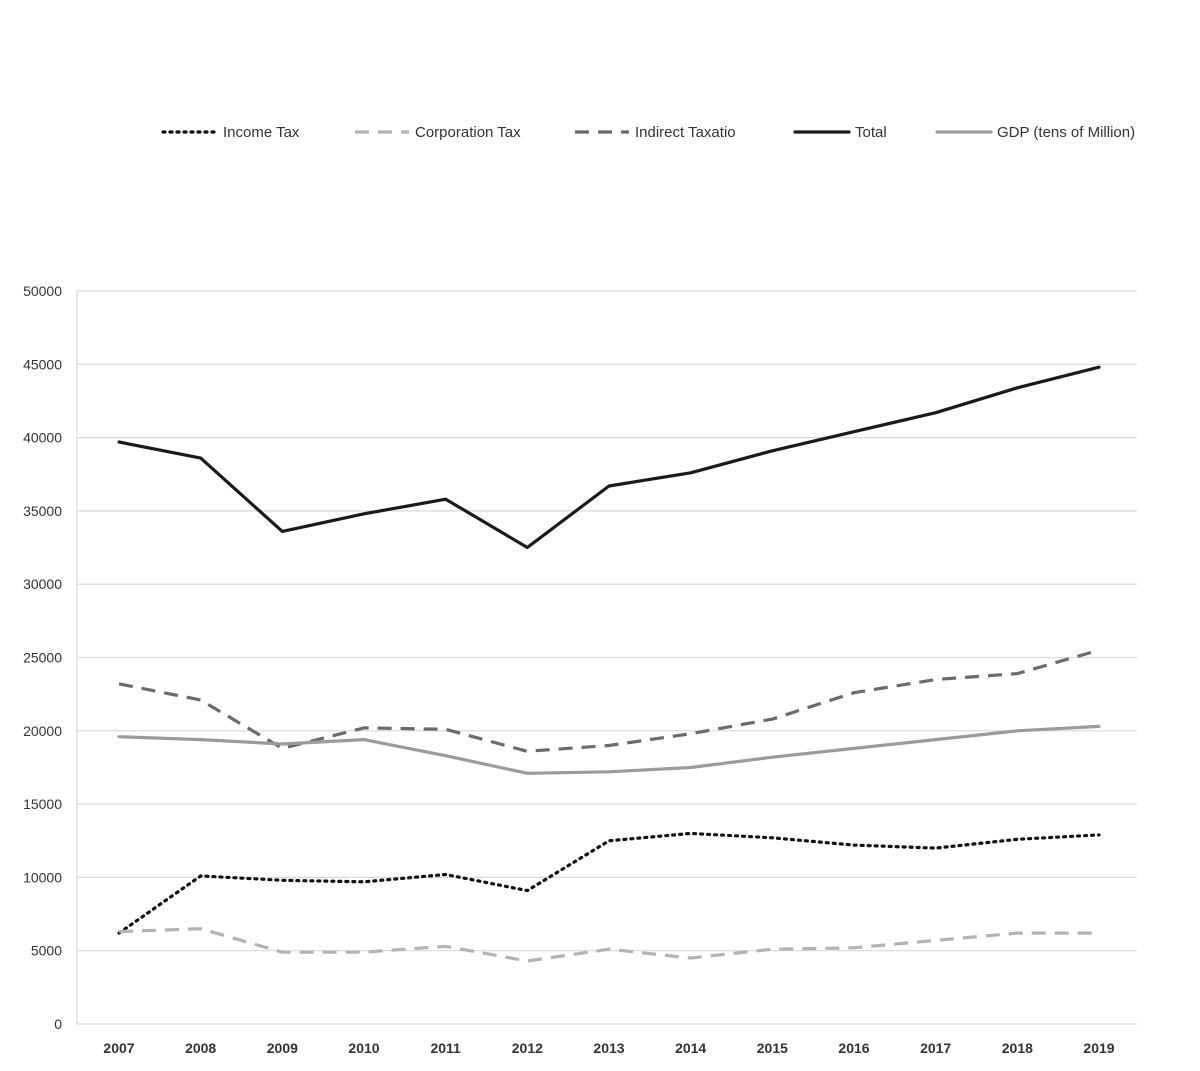 This screenshot has height=1071, width=1200. What do you see at coordinates (42, 731) in the screenshot?
I see `y-tick-label: 20000` at bounding box center [42, 731].